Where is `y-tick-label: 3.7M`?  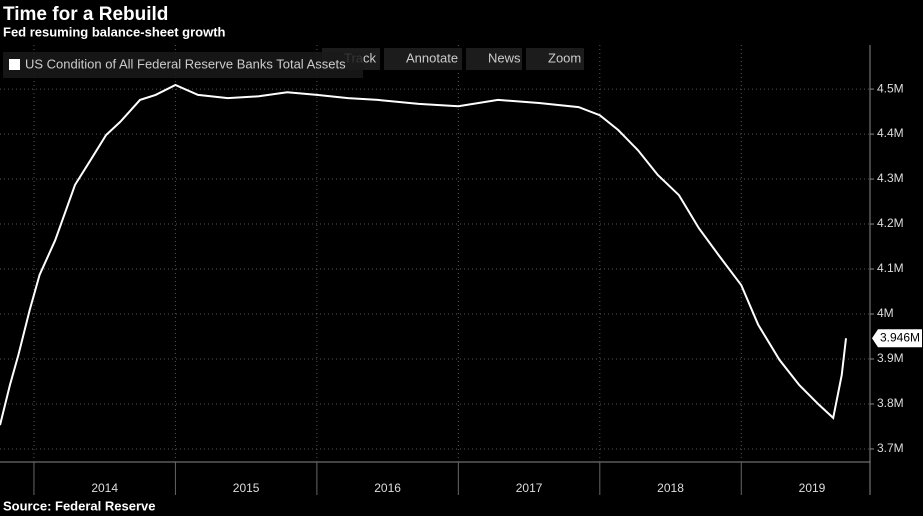
y-tick-label: 3.7M is located at coordinates (890, 448).